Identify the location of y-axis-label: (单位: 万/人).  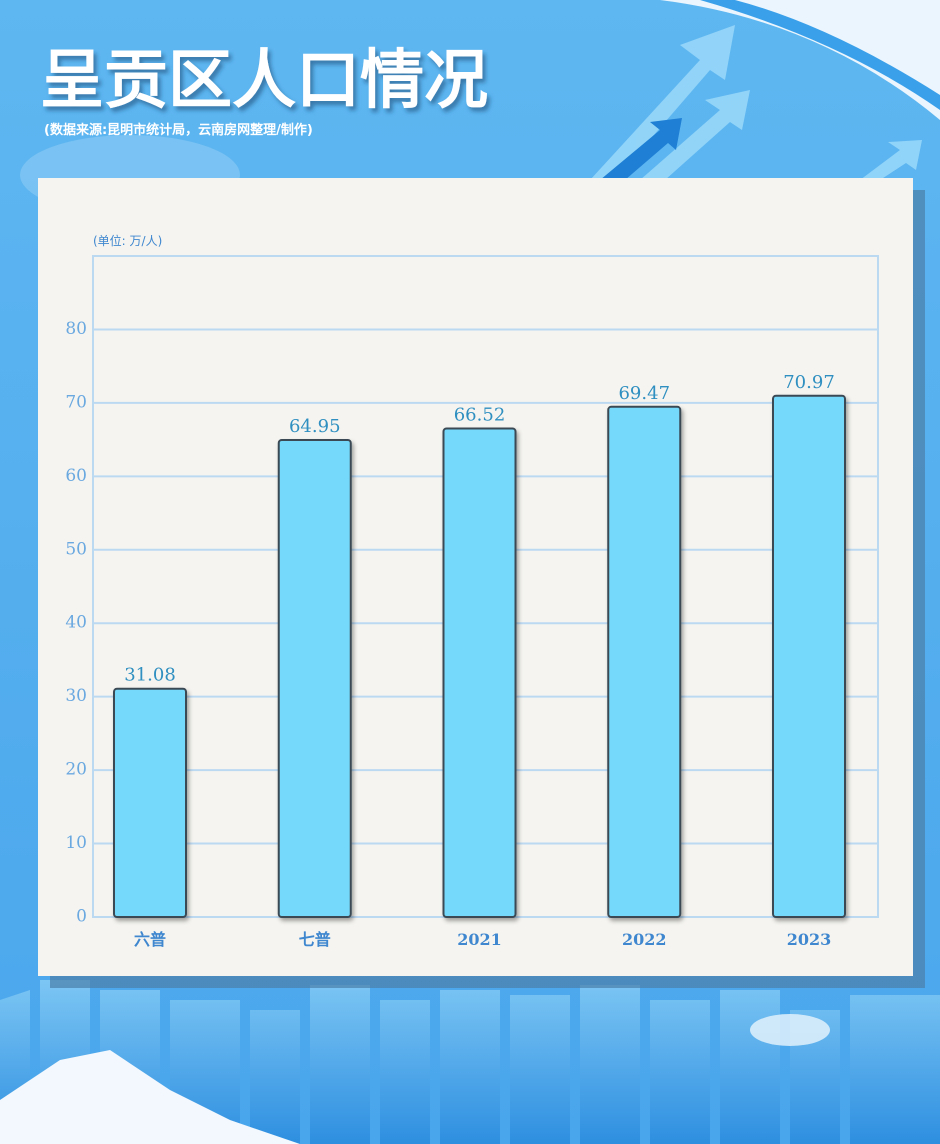
(127, 240).